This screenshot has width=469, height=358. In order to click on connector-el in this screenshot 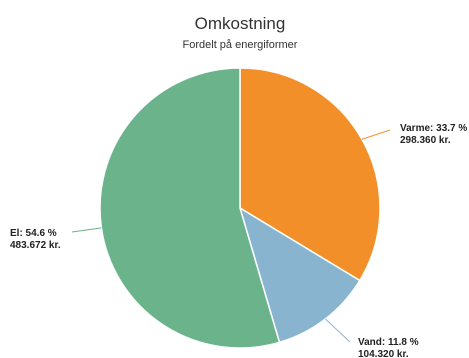, I will do `click(86, 230)`.